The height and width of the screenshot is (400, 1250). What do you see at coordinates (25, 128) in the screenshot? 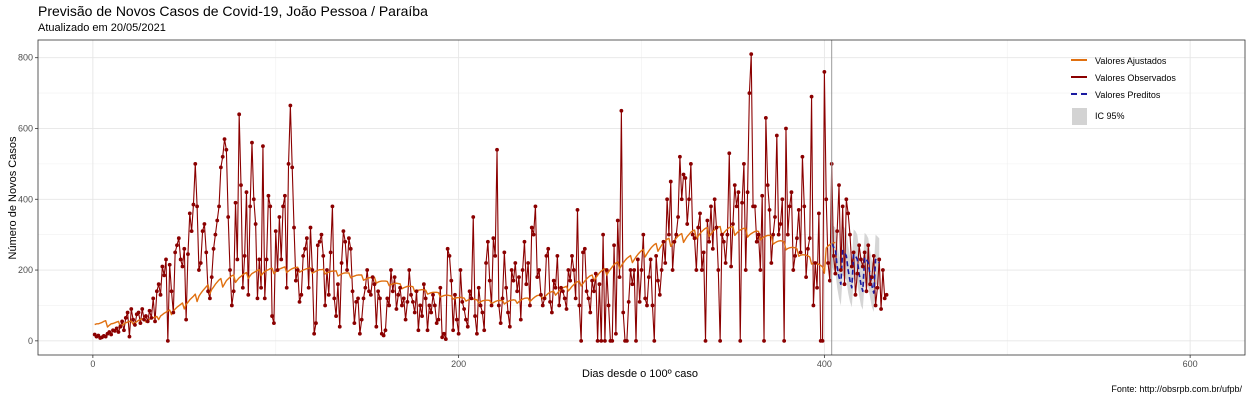
I see `y-tick-label: 600` at bounding box center [25, 128].